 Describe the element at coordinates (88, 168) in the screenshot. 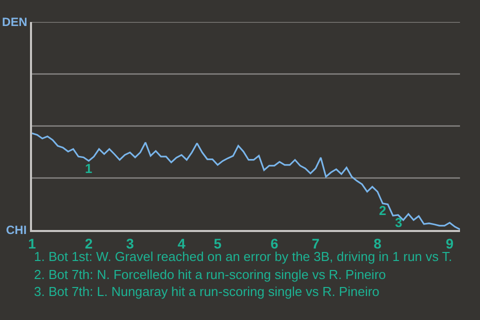

I see `annotation: 1` at that location.